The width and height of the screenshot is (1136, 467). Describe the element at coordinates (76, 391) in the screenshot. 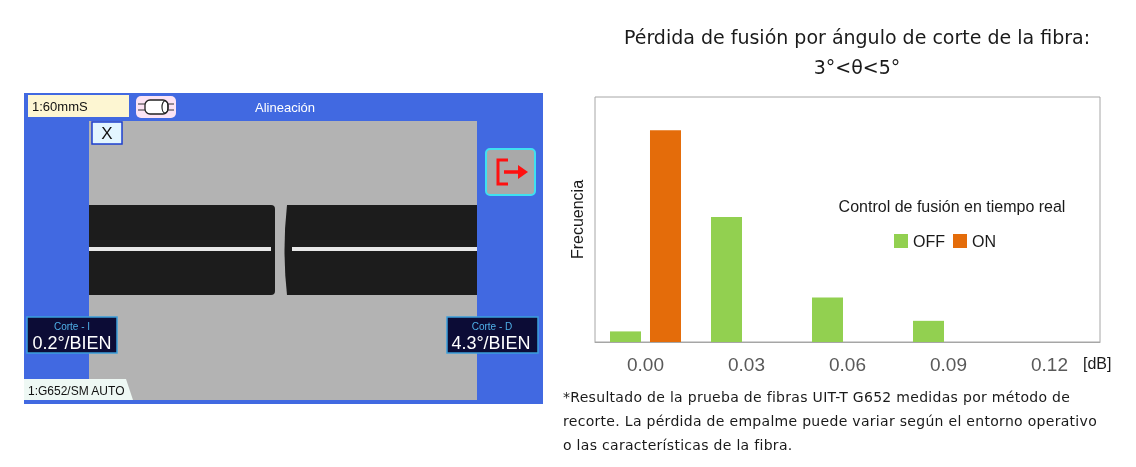

I see `text: 1:G652/SM AUTO` at that location.